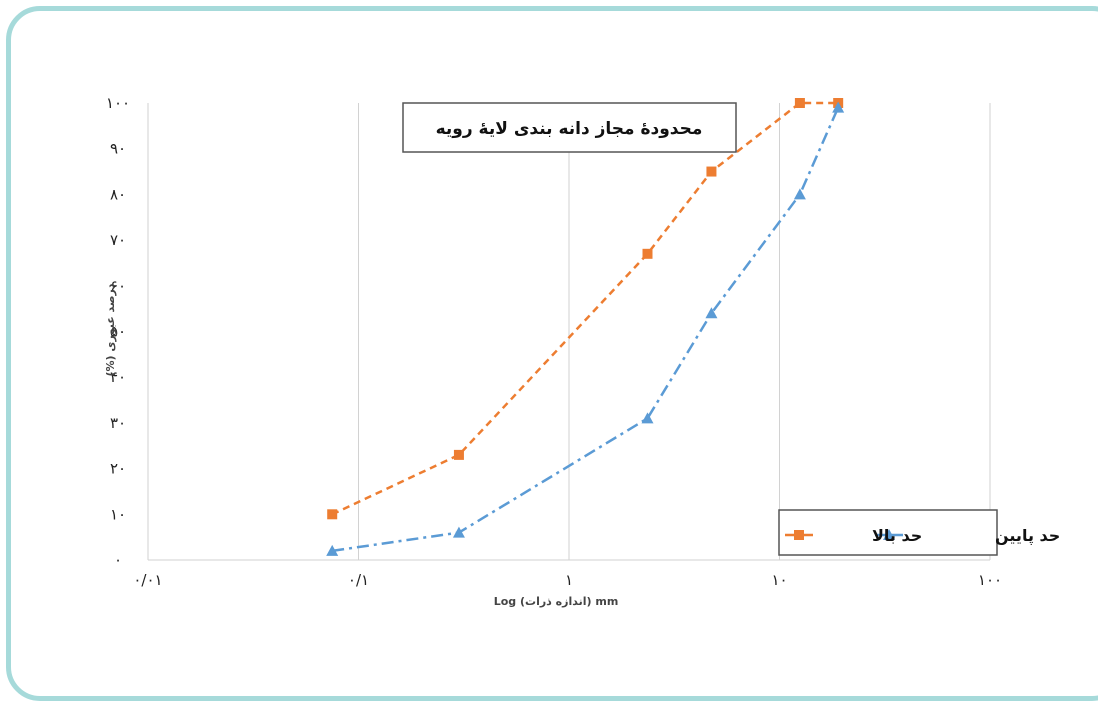 The width and height of the screenshot is (1098, 705). Describe the element at coordinates (118, 103) in the screenshot. I see `y-tick-label: ۱۰۰` at that location.